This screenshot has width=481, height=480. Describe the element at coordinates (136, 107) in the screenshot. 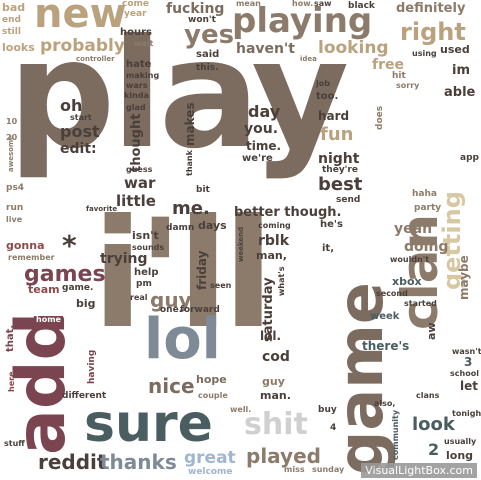

I see `word-glad: glad` at that location.